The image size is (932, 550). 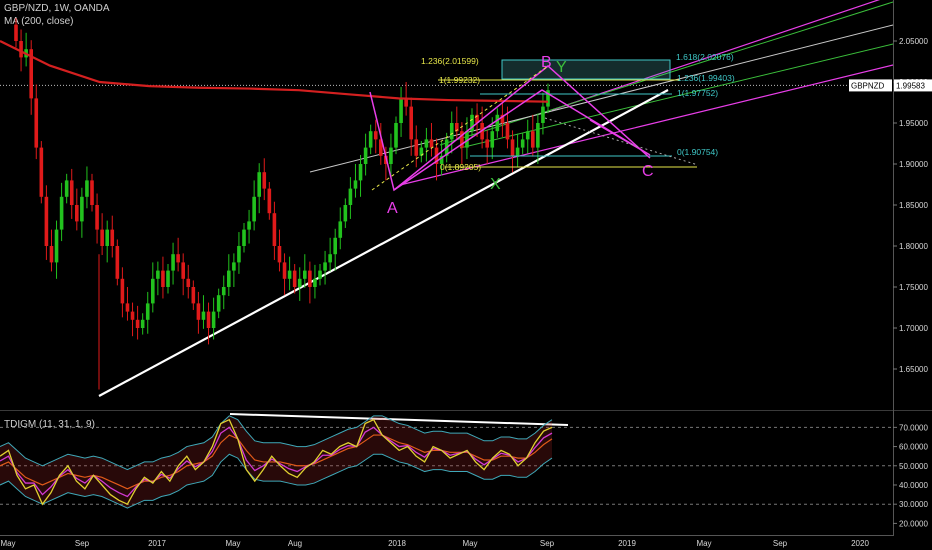 I want to click on time-axis-label: 2017, so click(x=157, y=543).